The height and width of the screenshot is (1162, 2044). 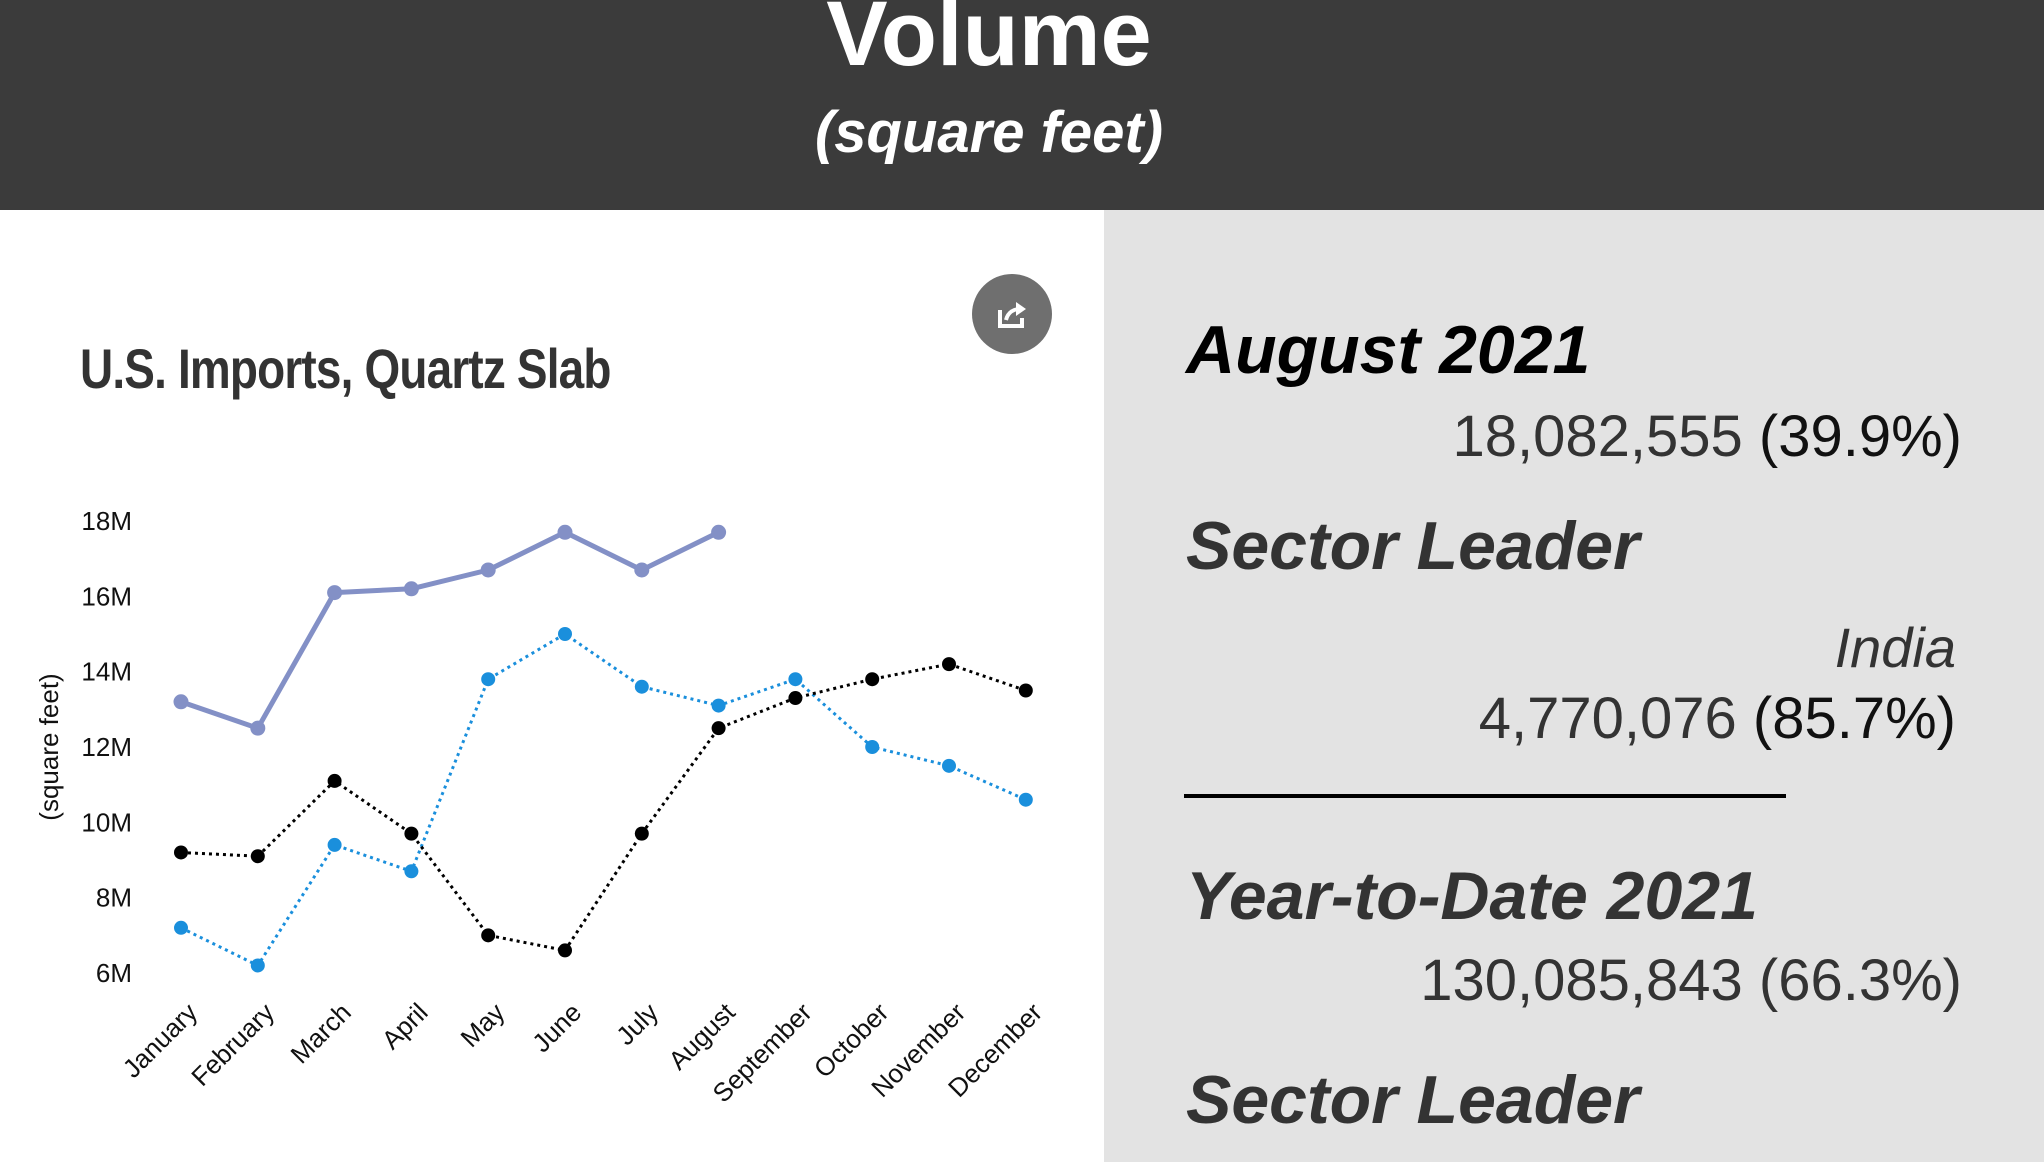 I want to click on ytd-volume: 130,085,843 (66.3%), so click(x=1691, y=981).